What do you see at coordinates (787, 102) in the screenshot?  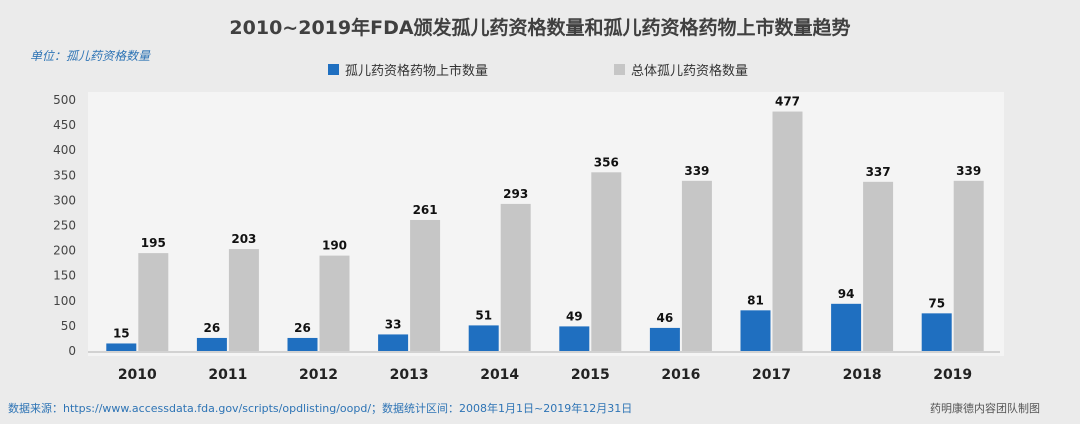 I see `data-label-total: 477` at bounding box center [787, 102].